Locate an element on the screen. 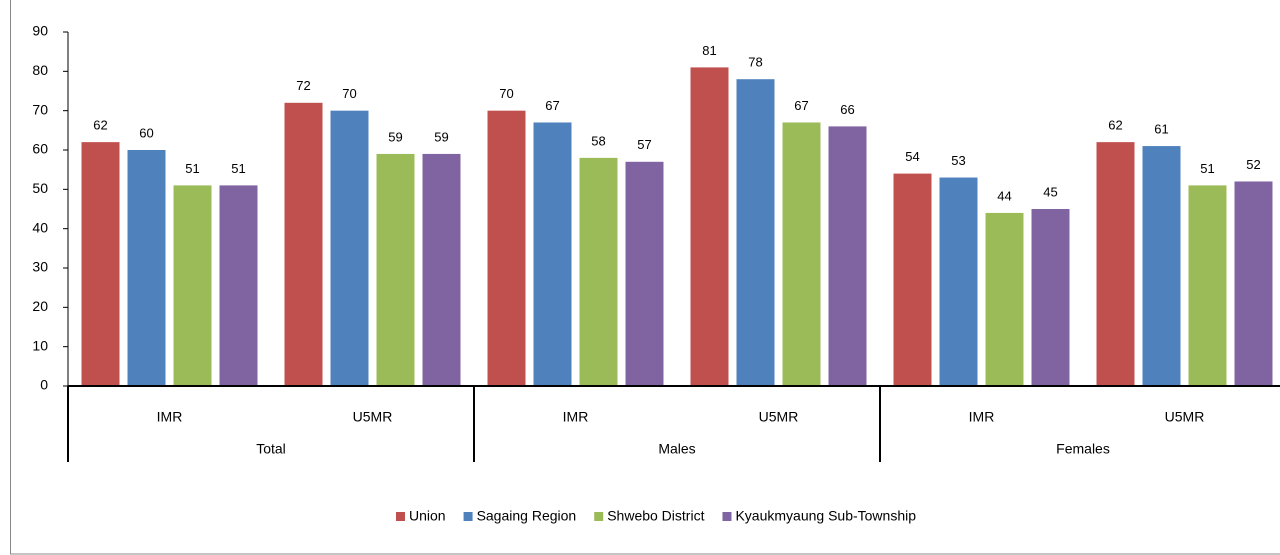 This screenshot has width=1280, height=555. group-label: Females is located at coordinates (1083, 449).